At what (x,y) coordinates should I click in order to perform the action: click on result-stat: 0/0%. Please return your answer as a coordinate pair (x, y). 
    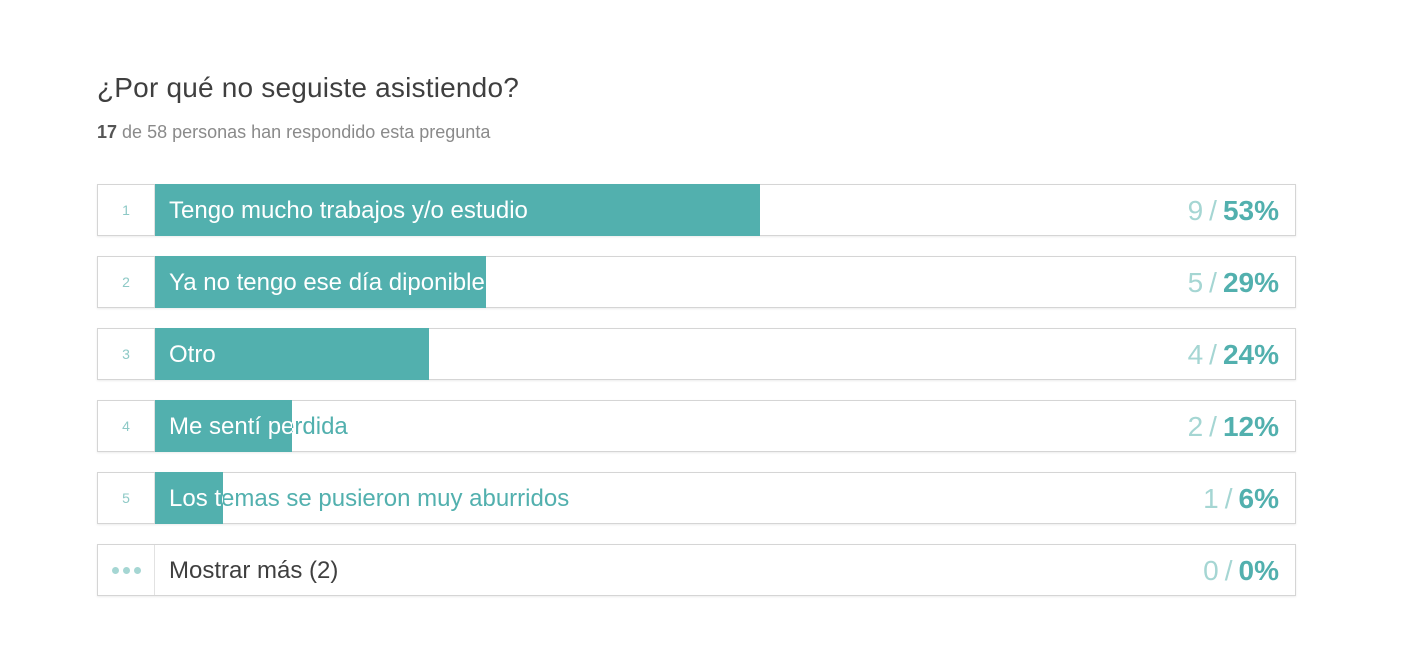
    Looking at the image, I should click on (1241, 570).